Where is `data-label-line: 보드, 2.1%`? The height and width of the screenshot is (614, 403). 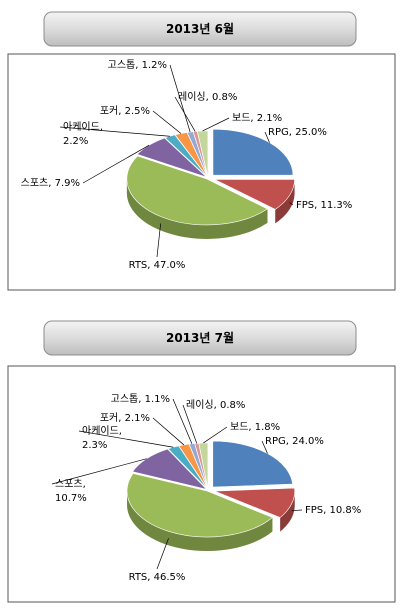 data-label-line: 보드, 2.1% is located at coordinates (257, 118).